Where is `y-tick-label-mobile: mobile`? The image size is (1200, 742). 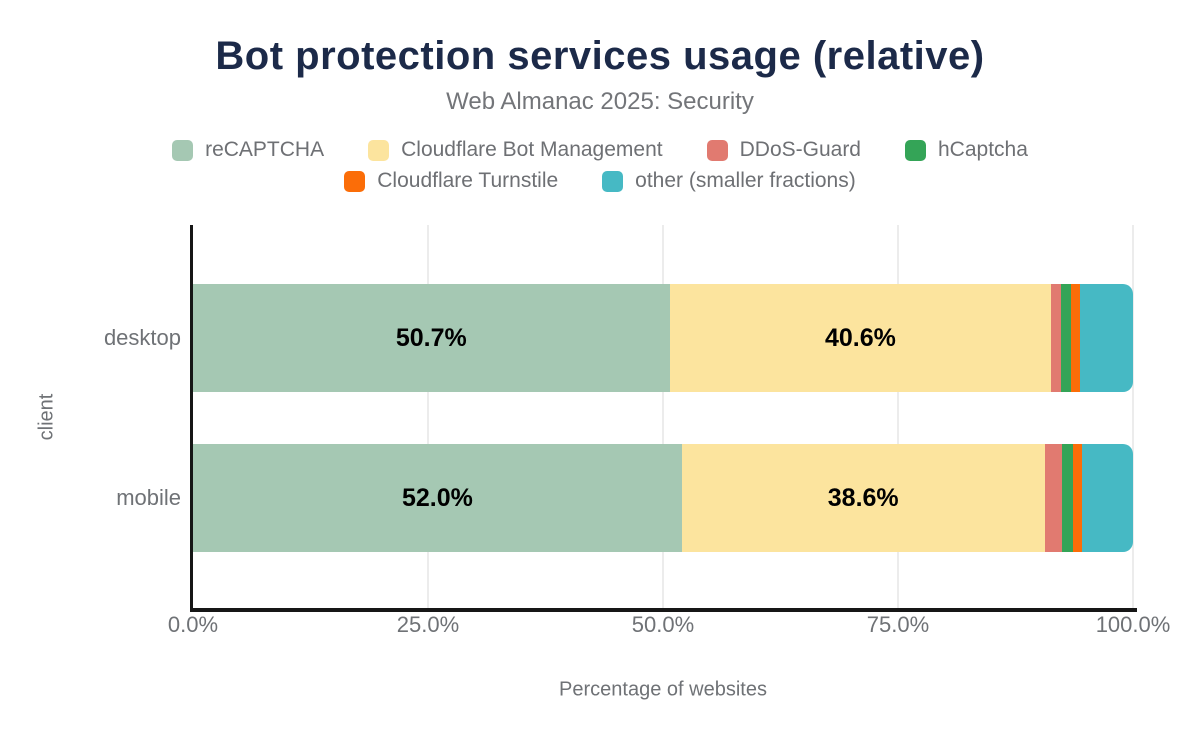
y-tick-label-mobile: mobile is located at coordinates (148, 497).